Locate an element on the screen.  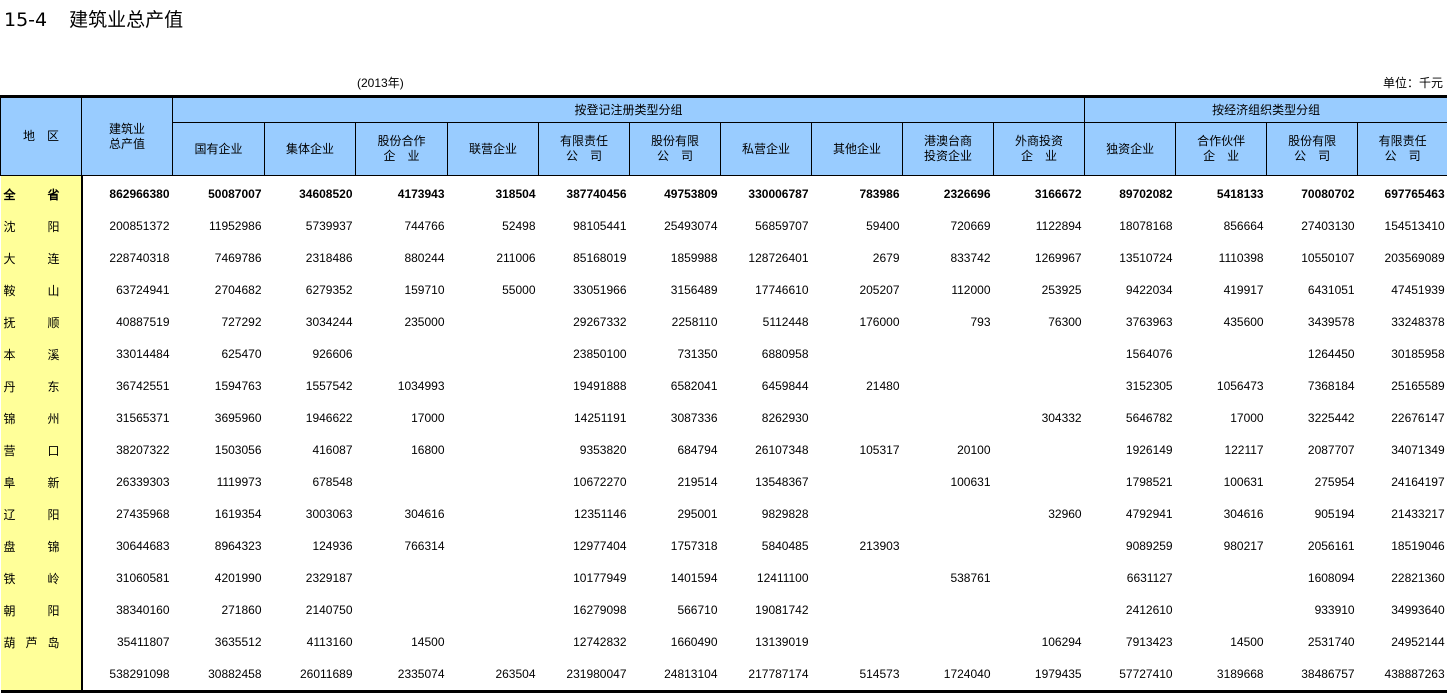
value-cell: 30185958 is located at coordinates (1418, 354).